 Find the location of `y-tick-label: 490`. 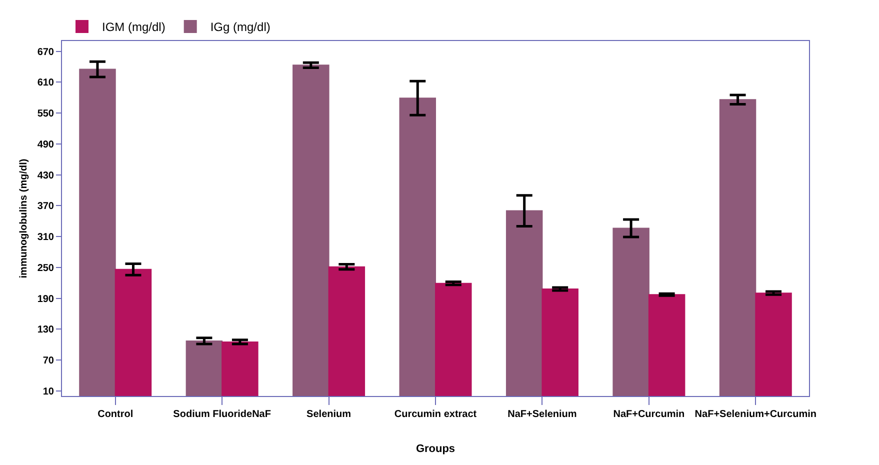

y-tick-label: 490 is located at coordinates (45, 144).